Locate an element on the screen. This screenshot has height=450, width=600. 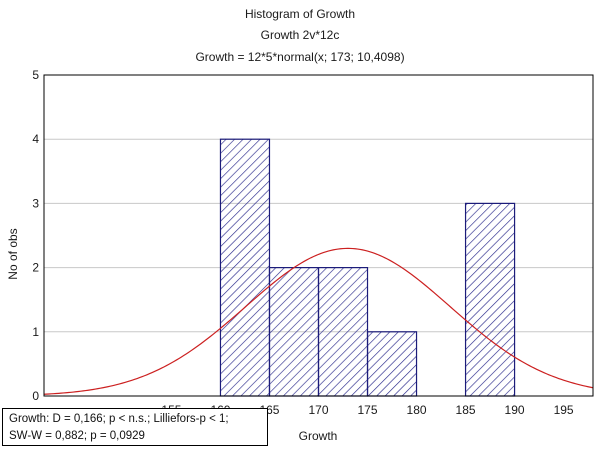
chart-subtitle: Growth 2v*12c is located at coordinates (300, 35).